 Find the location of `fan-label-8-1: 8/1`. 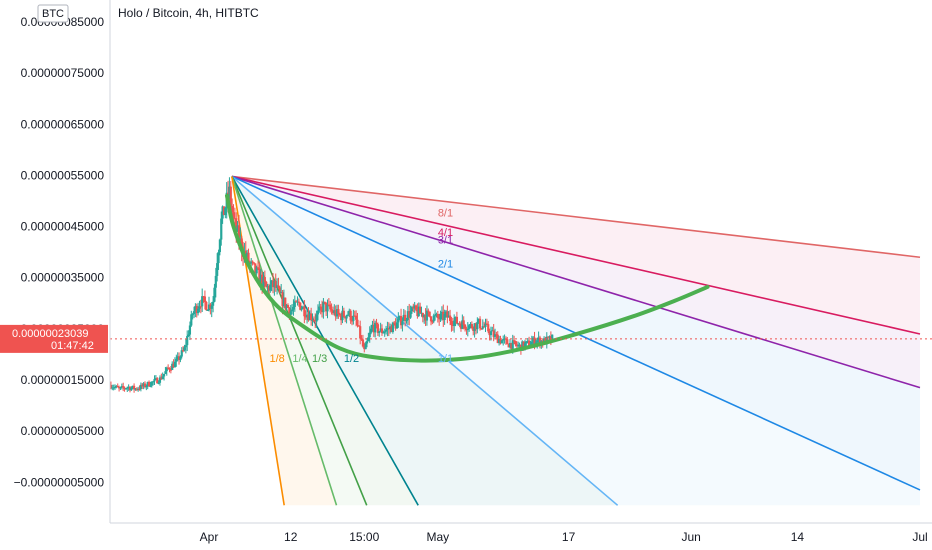

fan-label-8-1: 8/1 is located at coordinates (445, 213).